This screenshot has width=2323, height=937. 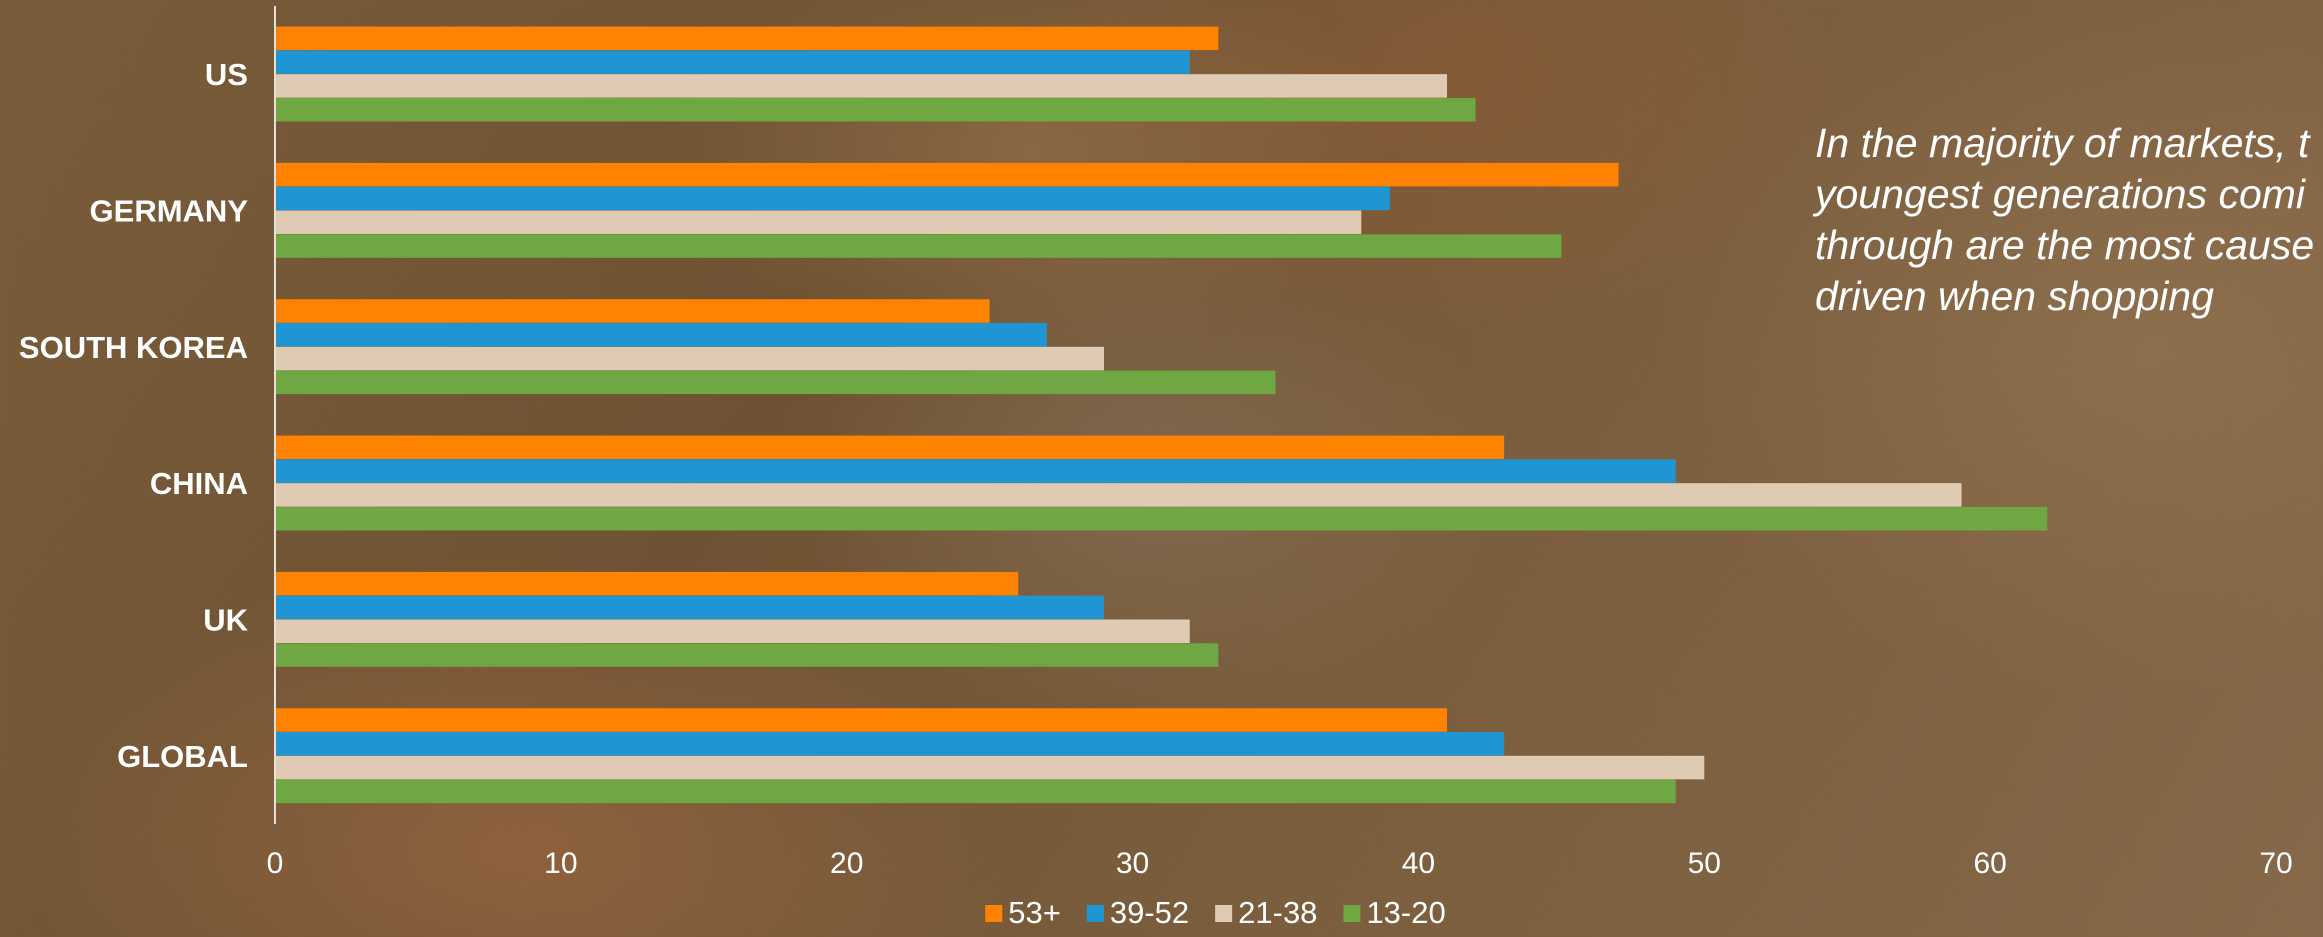 What do you see at coordinates (2275, 863) in the screenshot?
I see `x-tick-label: 70` at bounding box center [2275, 863].